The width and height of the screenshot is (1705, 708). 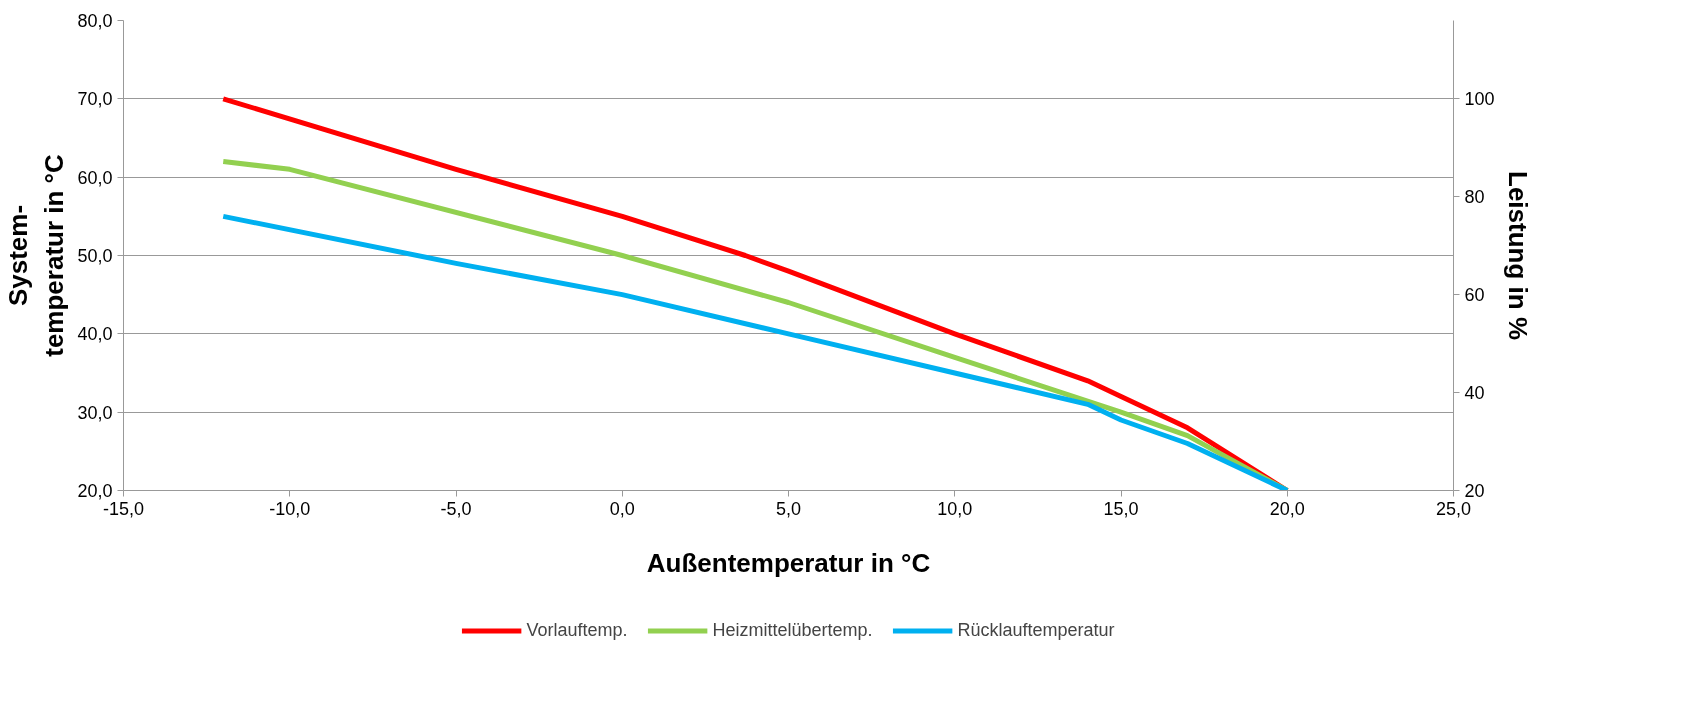 I want to click on x-tick-label: -10,0, so click(x=290, y=508).